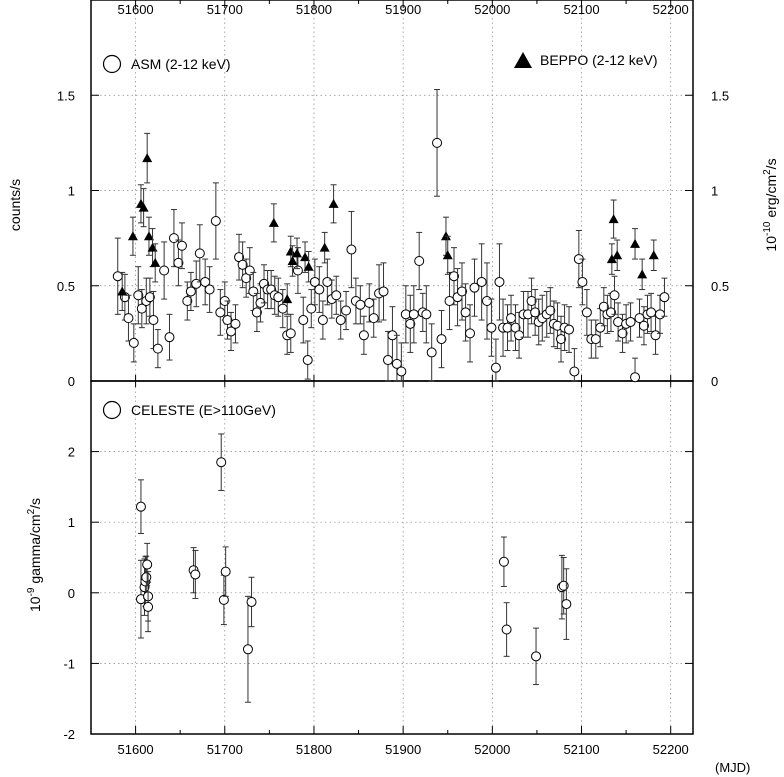 This screenshot has width=784, height=777. I want to click on top-y-axis-title: counts/s, so click(15, 205).